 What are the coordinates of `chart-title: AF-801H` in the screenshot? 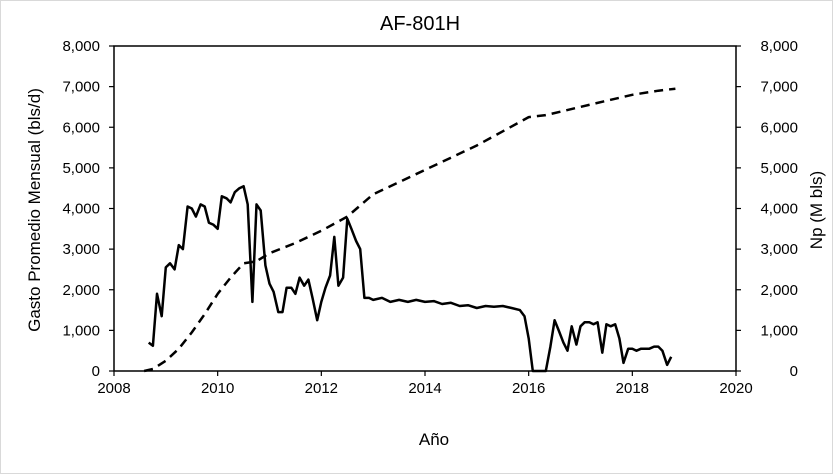 It's located at (420, 24).